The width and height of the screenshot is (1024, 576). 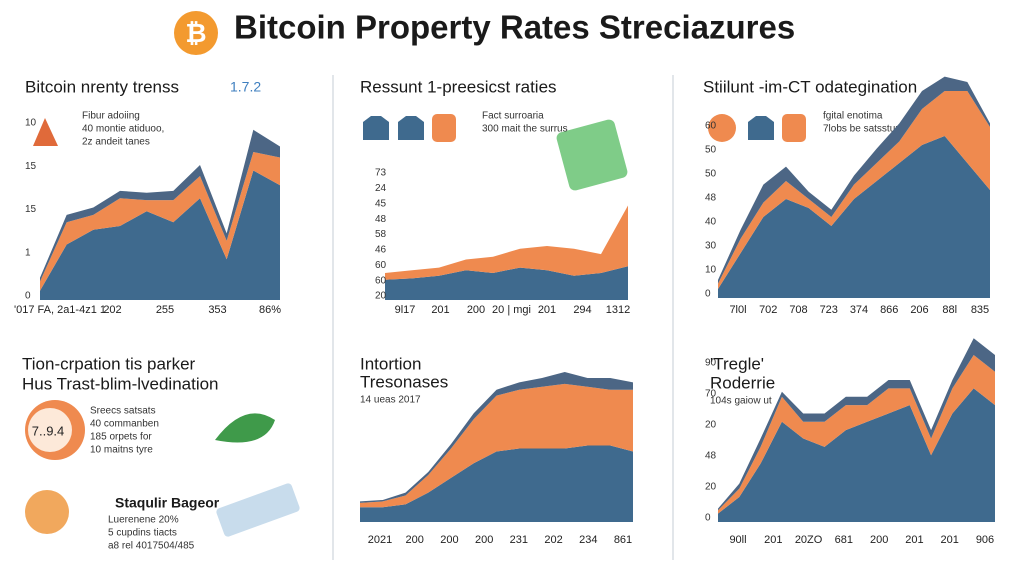 What do you see at coordinates (741, 401) in the screenshot?
I see `legend-text: 104s gaiow ut` at bounding box center [741, 401].